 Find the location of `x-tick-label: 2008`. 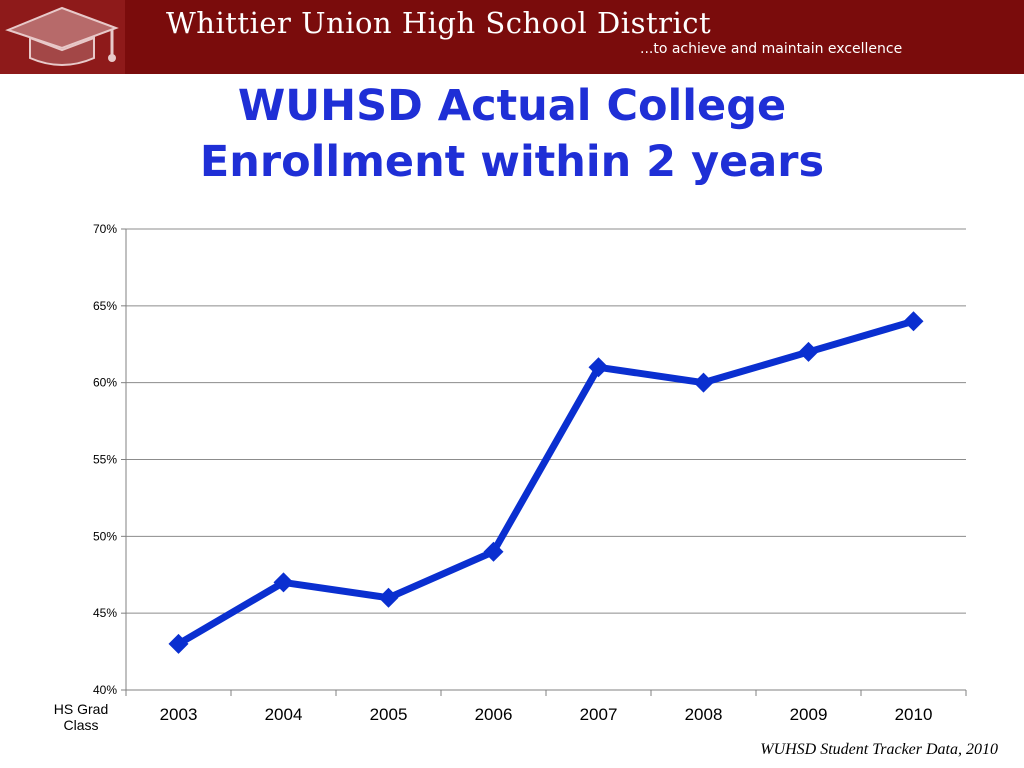

x-tick-label: 2008 is located at coordinates (704, 714).